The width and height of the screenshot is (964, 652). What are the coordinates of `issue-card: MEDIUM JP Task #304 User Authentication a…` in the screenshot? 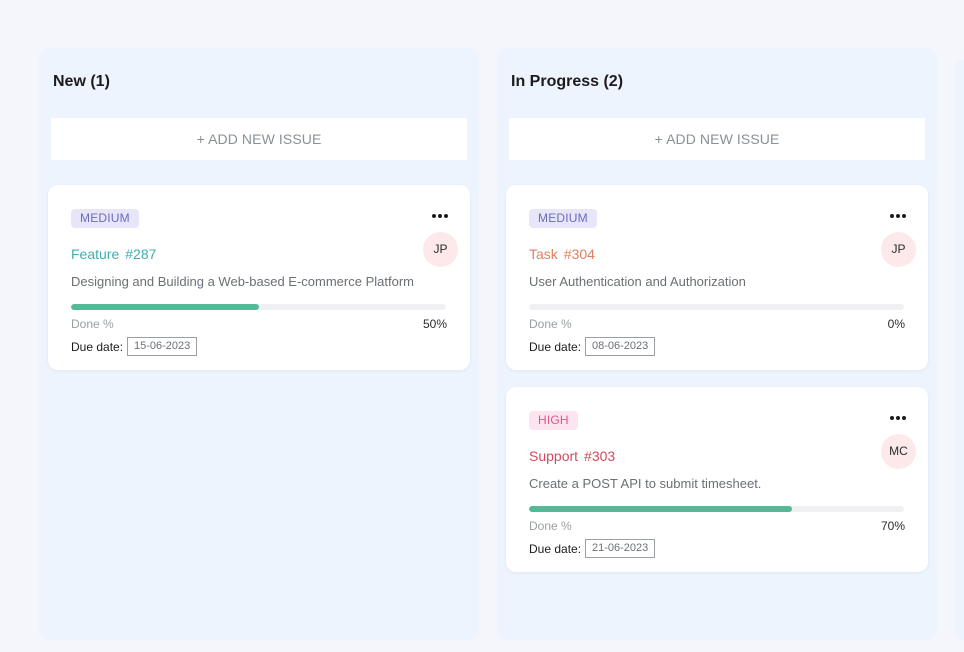 It's located at (717, 277).